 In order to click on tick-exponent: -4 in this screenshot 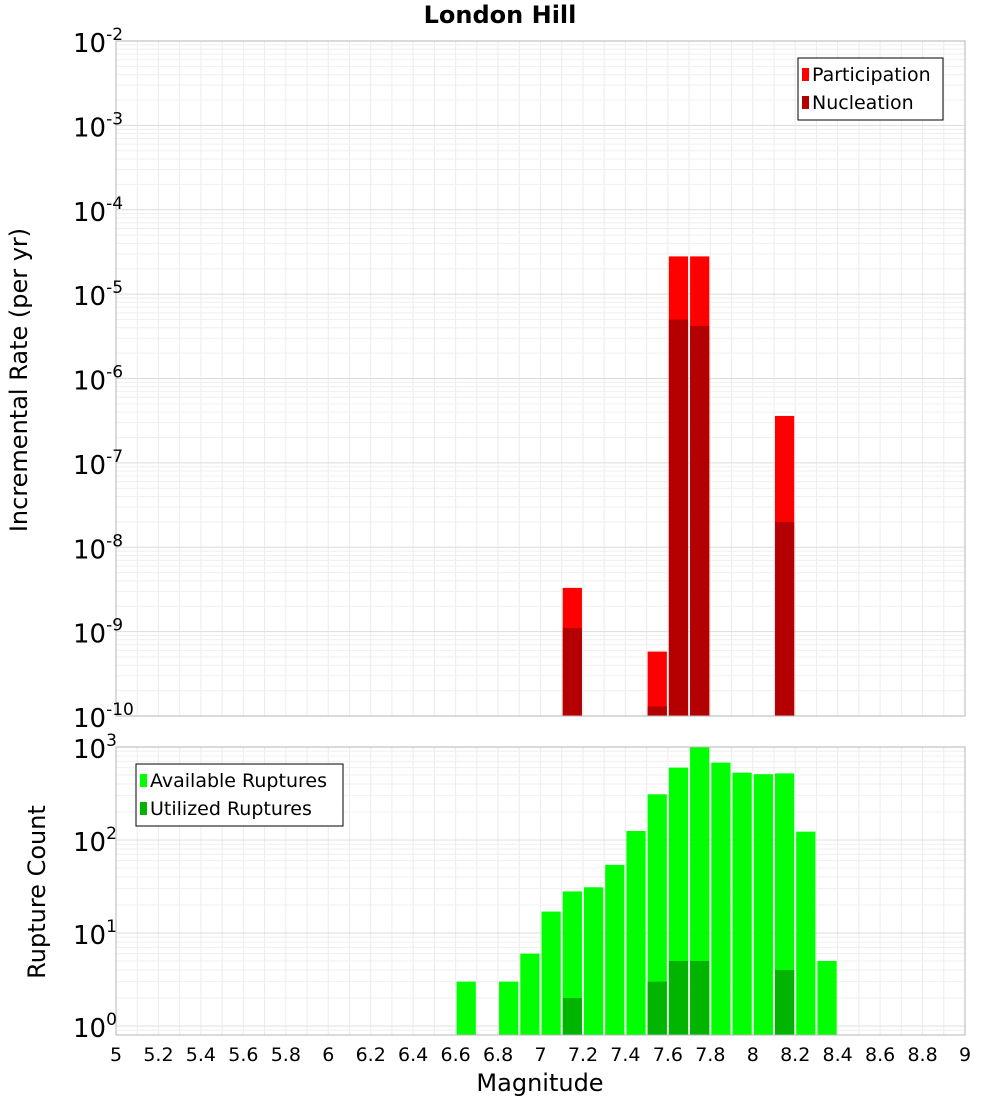, I will do `click(114, 204)`.